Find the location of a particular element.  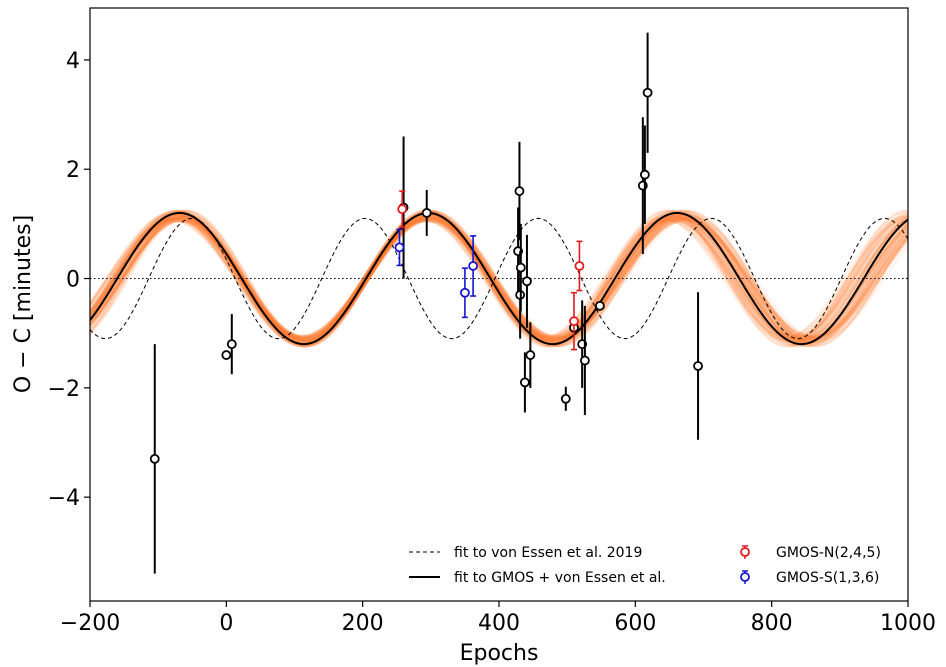

legend-marker-gmos-s is located at coordinates (745, 577).